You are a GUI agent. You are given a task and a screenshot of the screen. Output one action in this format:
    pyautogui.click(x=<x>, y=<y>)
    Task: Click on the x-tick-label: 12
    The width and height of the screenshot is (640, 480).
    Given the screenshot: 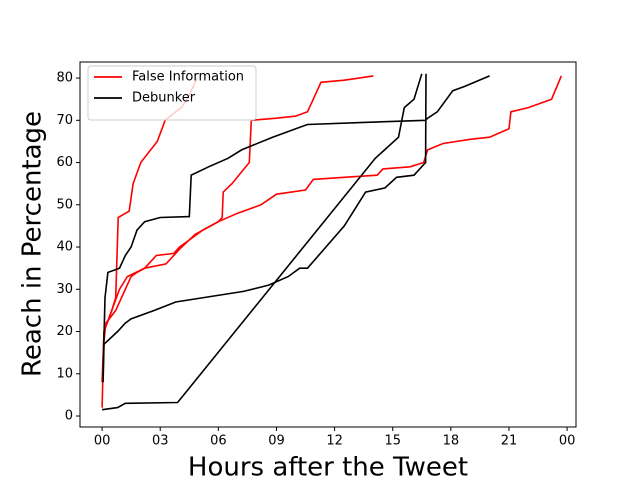 What is the action you would take?
    pyautogui.click(x=334, y=441)
    